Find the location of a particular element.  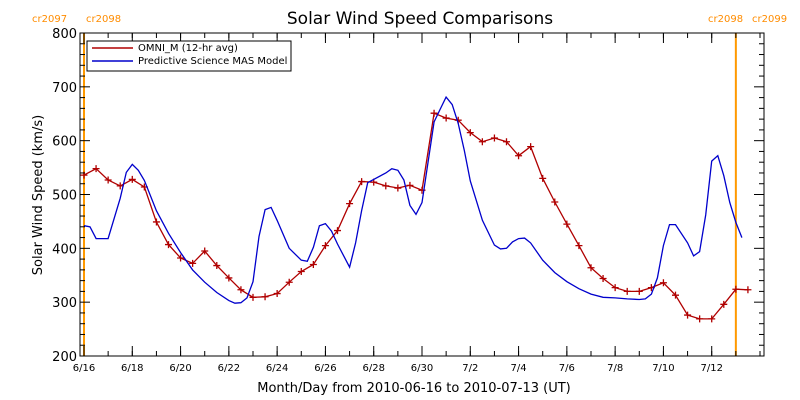

x-tick-label: 7/8 is located at coordinates (615, 368).